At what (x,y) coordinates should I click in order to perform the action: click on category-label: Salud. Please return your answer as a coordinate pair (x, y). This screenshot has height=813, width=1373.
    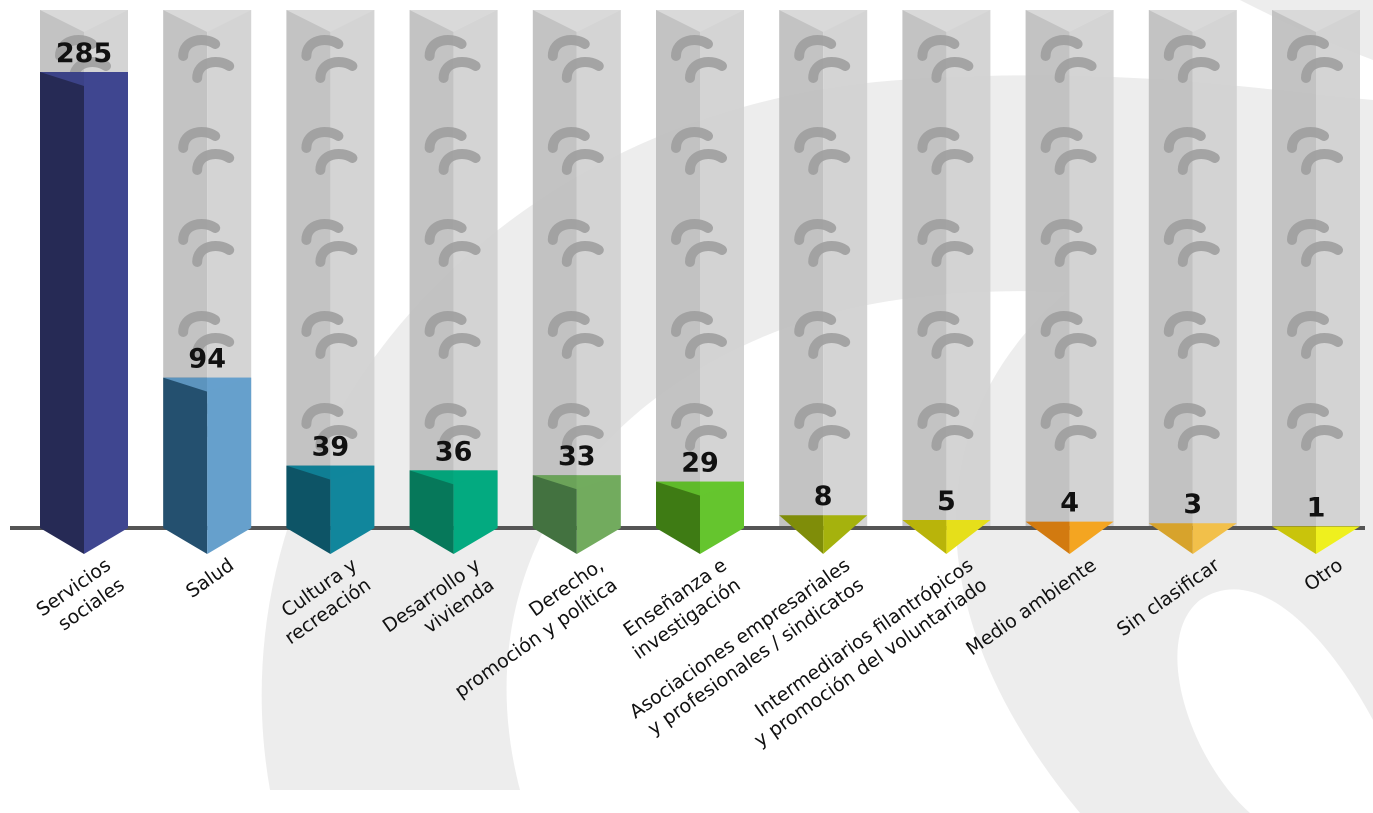
    Looking at the image, I should click on (210, 578).